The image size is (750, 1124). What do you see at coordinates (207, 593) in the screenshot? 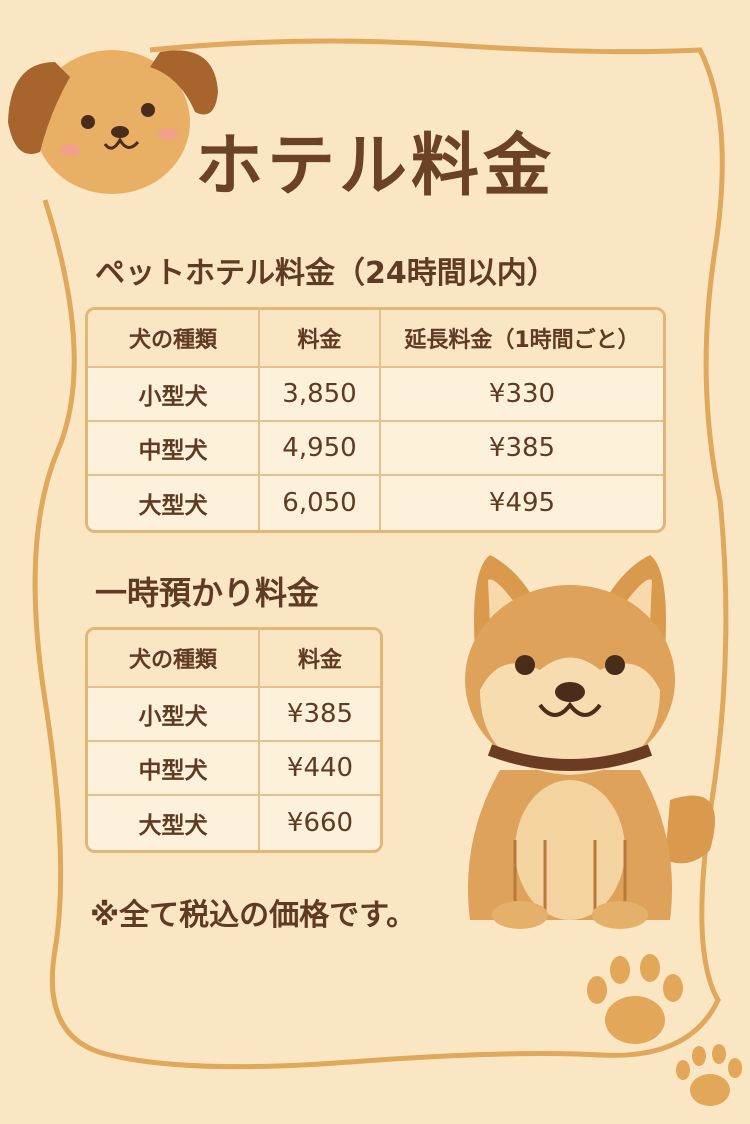
I see `daycare-heading: 一時預かり料金` at bounding box center [207, 593].